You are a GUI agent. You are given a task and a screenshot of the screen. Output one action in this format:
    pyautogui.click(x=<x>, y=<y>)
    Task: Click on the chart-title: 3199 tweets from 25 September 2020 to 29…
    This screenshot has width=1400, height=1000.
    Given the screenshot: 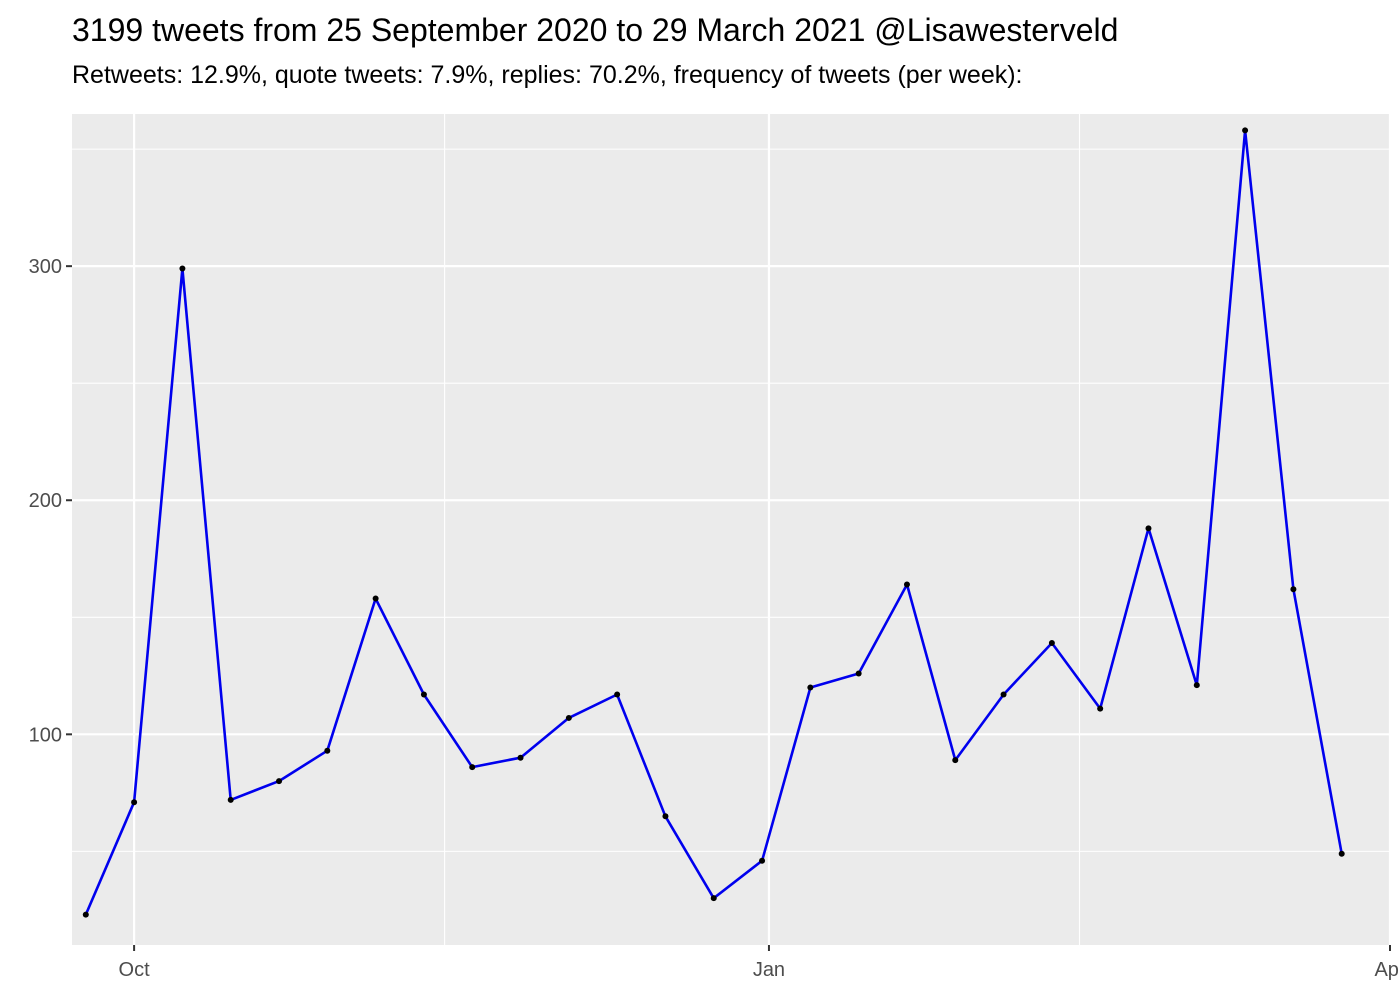 What is the action you would take?
    pyautogui.click(x=595, y=30)
    